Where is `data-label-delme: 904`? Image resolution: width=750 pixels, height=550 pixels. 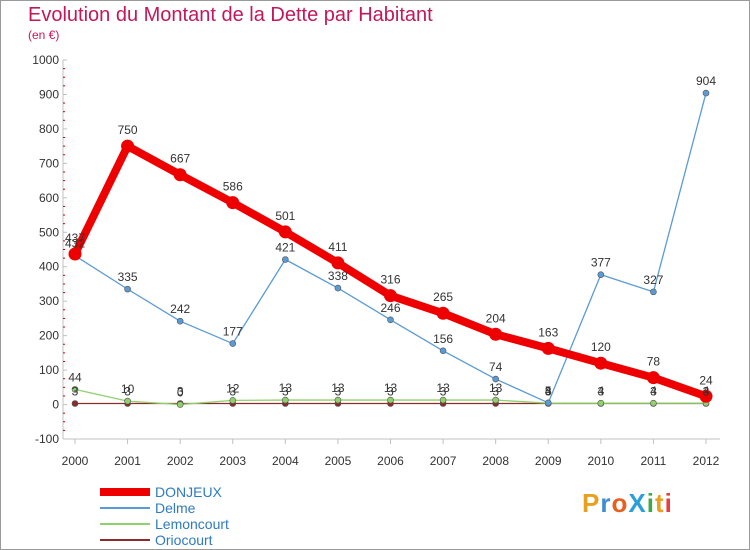
data-label-delme: 904 is located at coordinates (706, 81).